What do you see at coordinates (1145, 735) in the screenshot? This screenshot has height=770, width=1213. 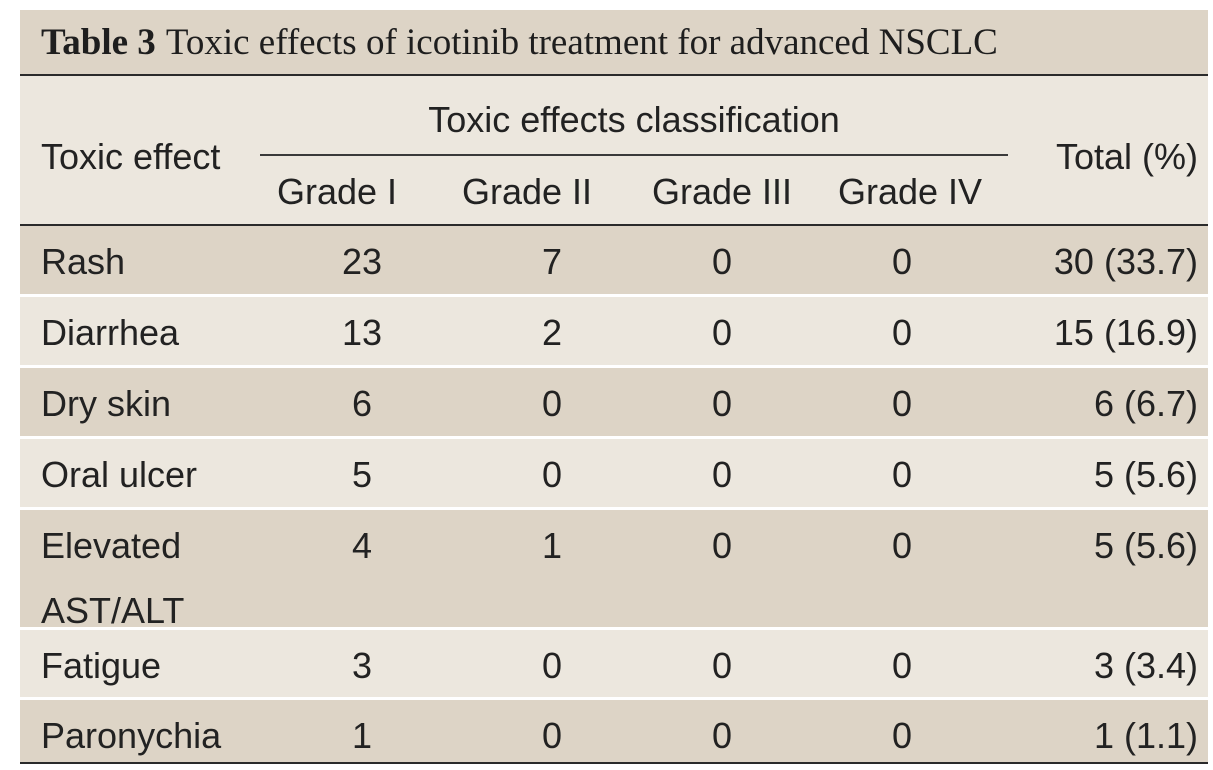 I see `row-total: 1 (1.1)` at bounding box center [1145, 735].